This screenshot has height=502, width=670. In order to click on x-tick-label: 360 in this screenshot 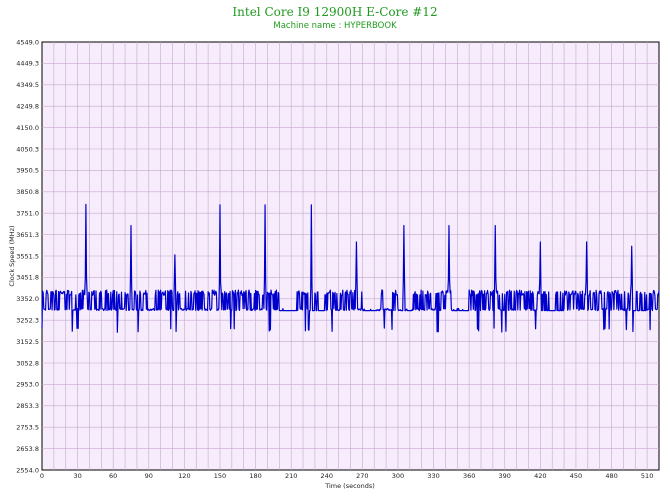, I will do `click(469, 476)`.